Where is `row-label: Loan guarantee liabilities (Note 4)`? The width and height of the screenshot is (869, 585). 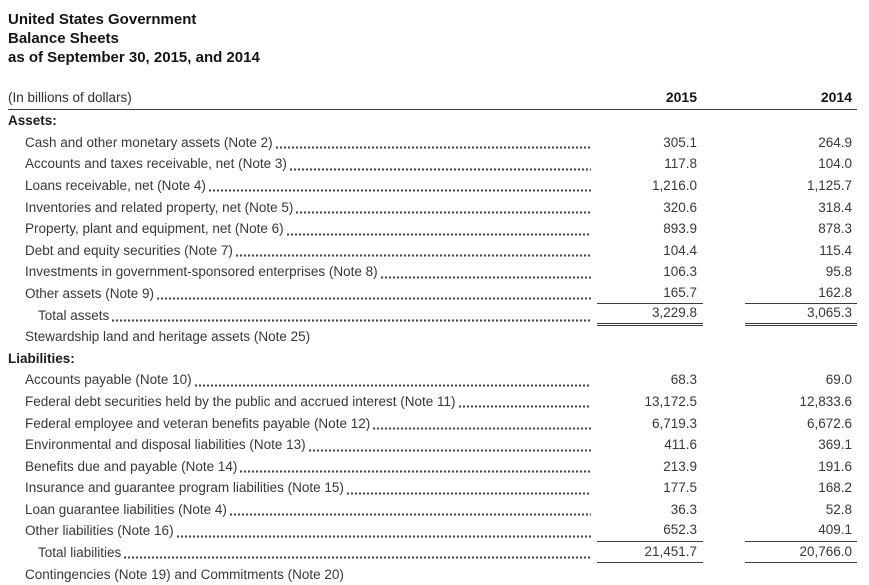
row-label: Loan guarantee liabilities (Note 4) is located at coordinates (126, 509).